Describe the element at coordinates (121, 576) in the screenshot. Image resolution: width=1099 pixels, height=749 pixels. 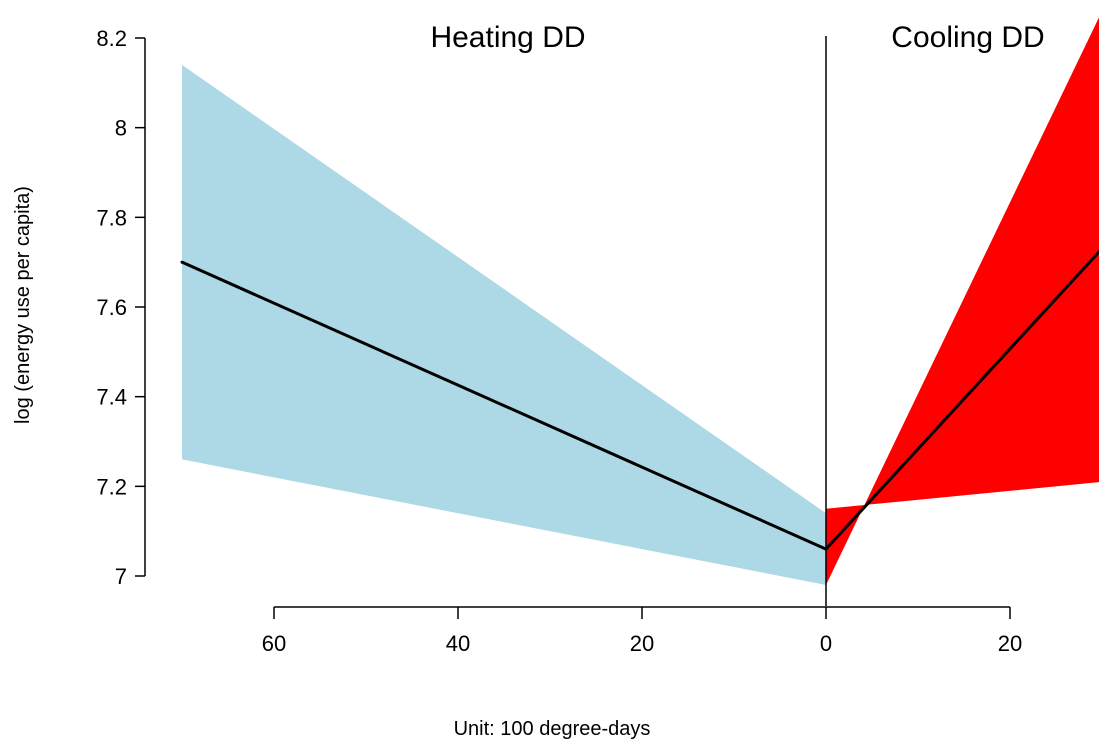
I see `y-tick-label: 7` at that location.